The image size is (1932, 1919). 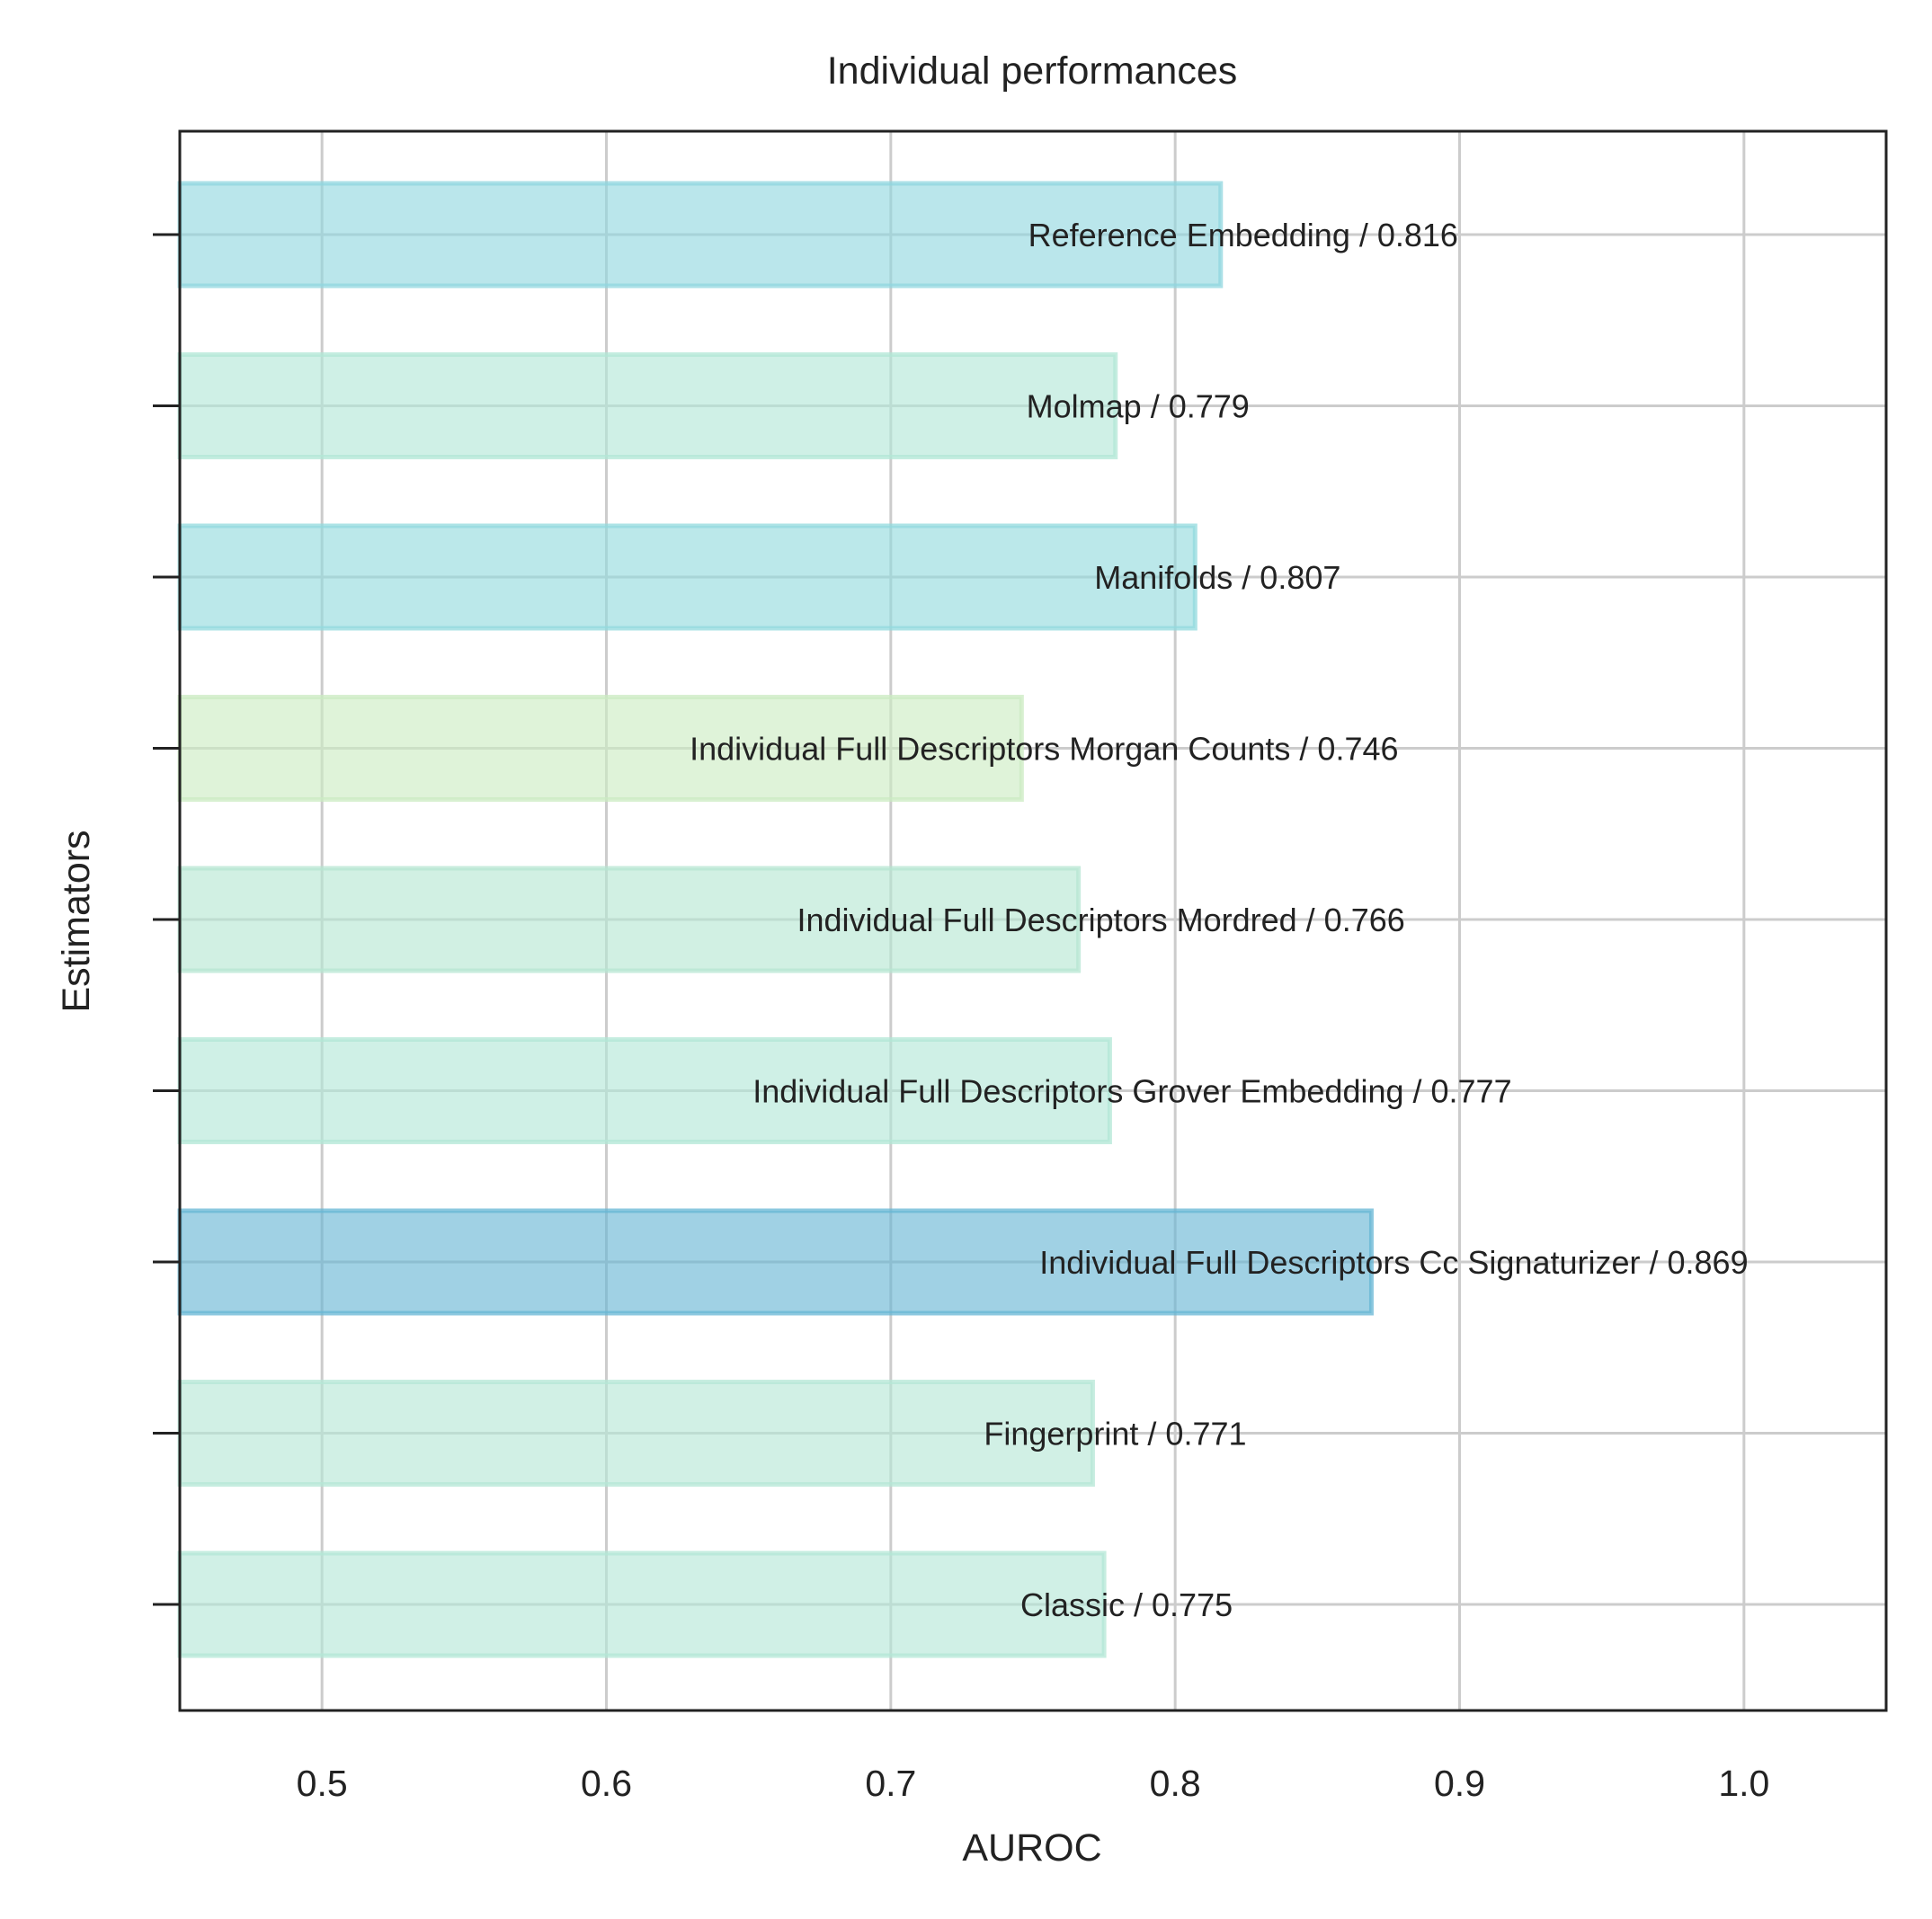 I want to click on chart-title: Individual performances, so click(x=1032, y=71).